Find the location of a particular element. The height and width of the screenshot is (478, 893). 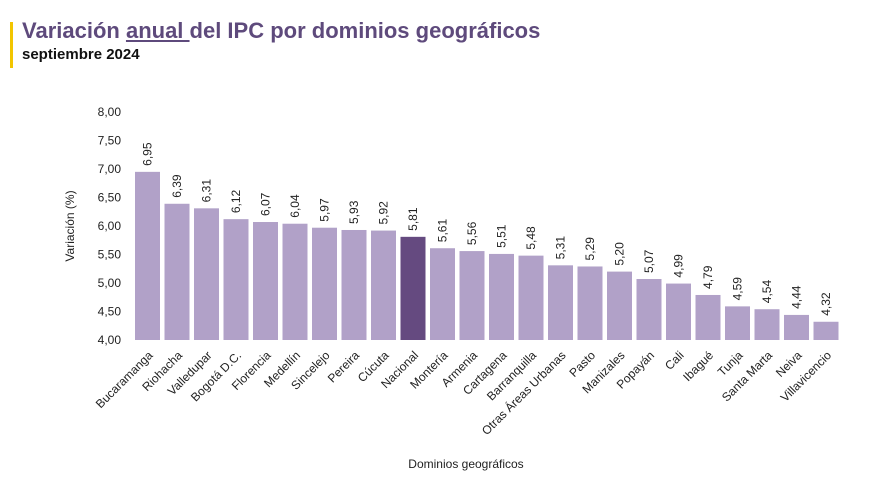

chart-subtitle: septiembre 2024 is located at coordinates (81, 54).